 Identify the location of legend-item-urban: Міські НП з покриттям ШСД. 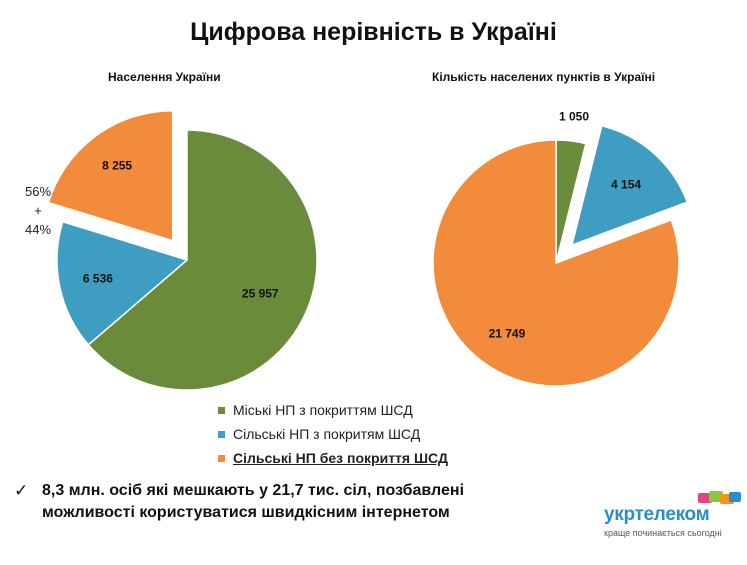
(333, 410).